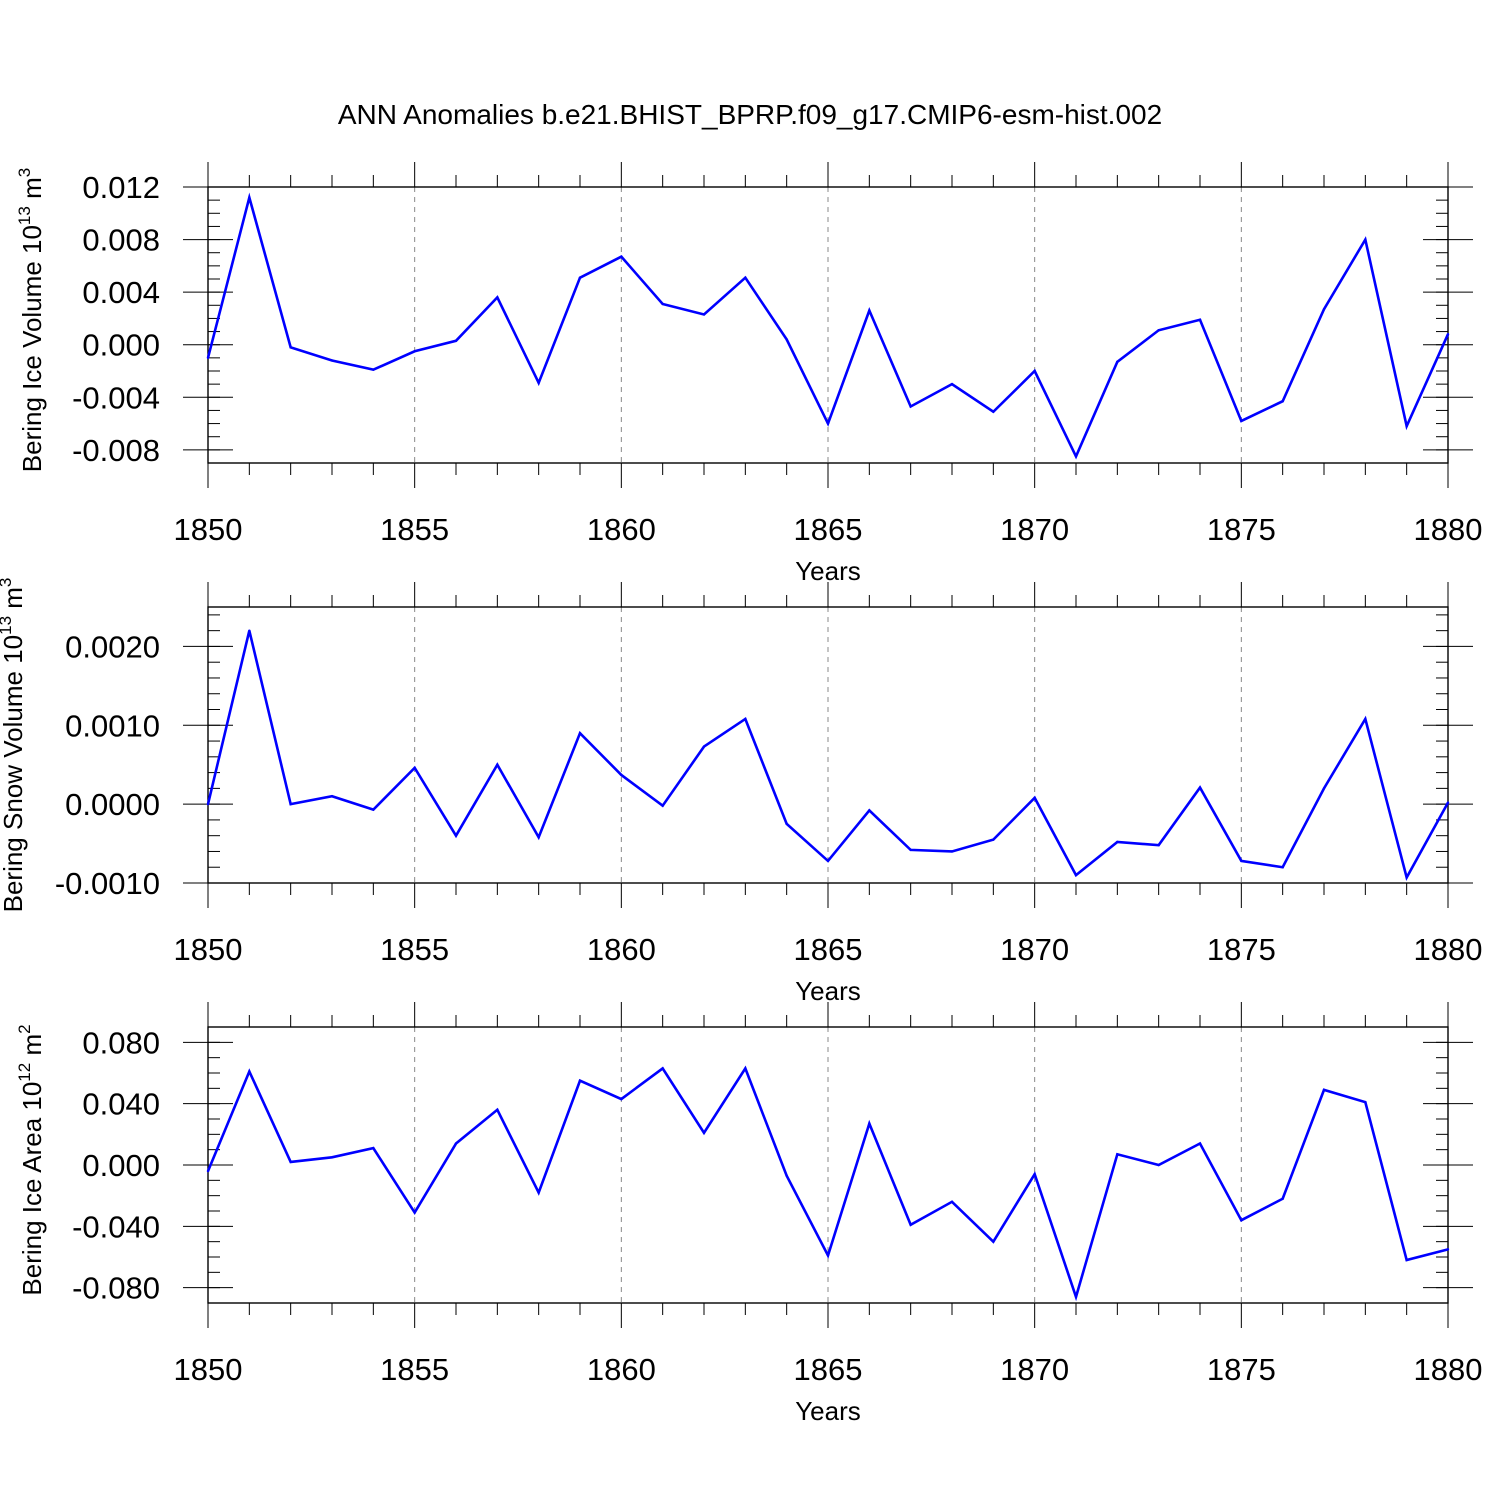  What do you see at coordinates (121, 292) in the screenshot?
I see `y-tick-label: 0.004` at bounding box center [121, 292].